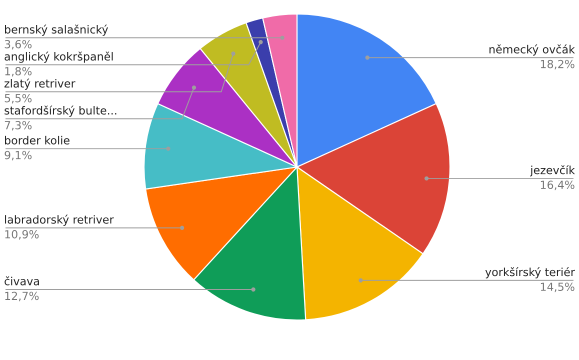 The width and height of the screenshot is (579, 360). I want to click on slice-label: čivava, so click(21, 281).